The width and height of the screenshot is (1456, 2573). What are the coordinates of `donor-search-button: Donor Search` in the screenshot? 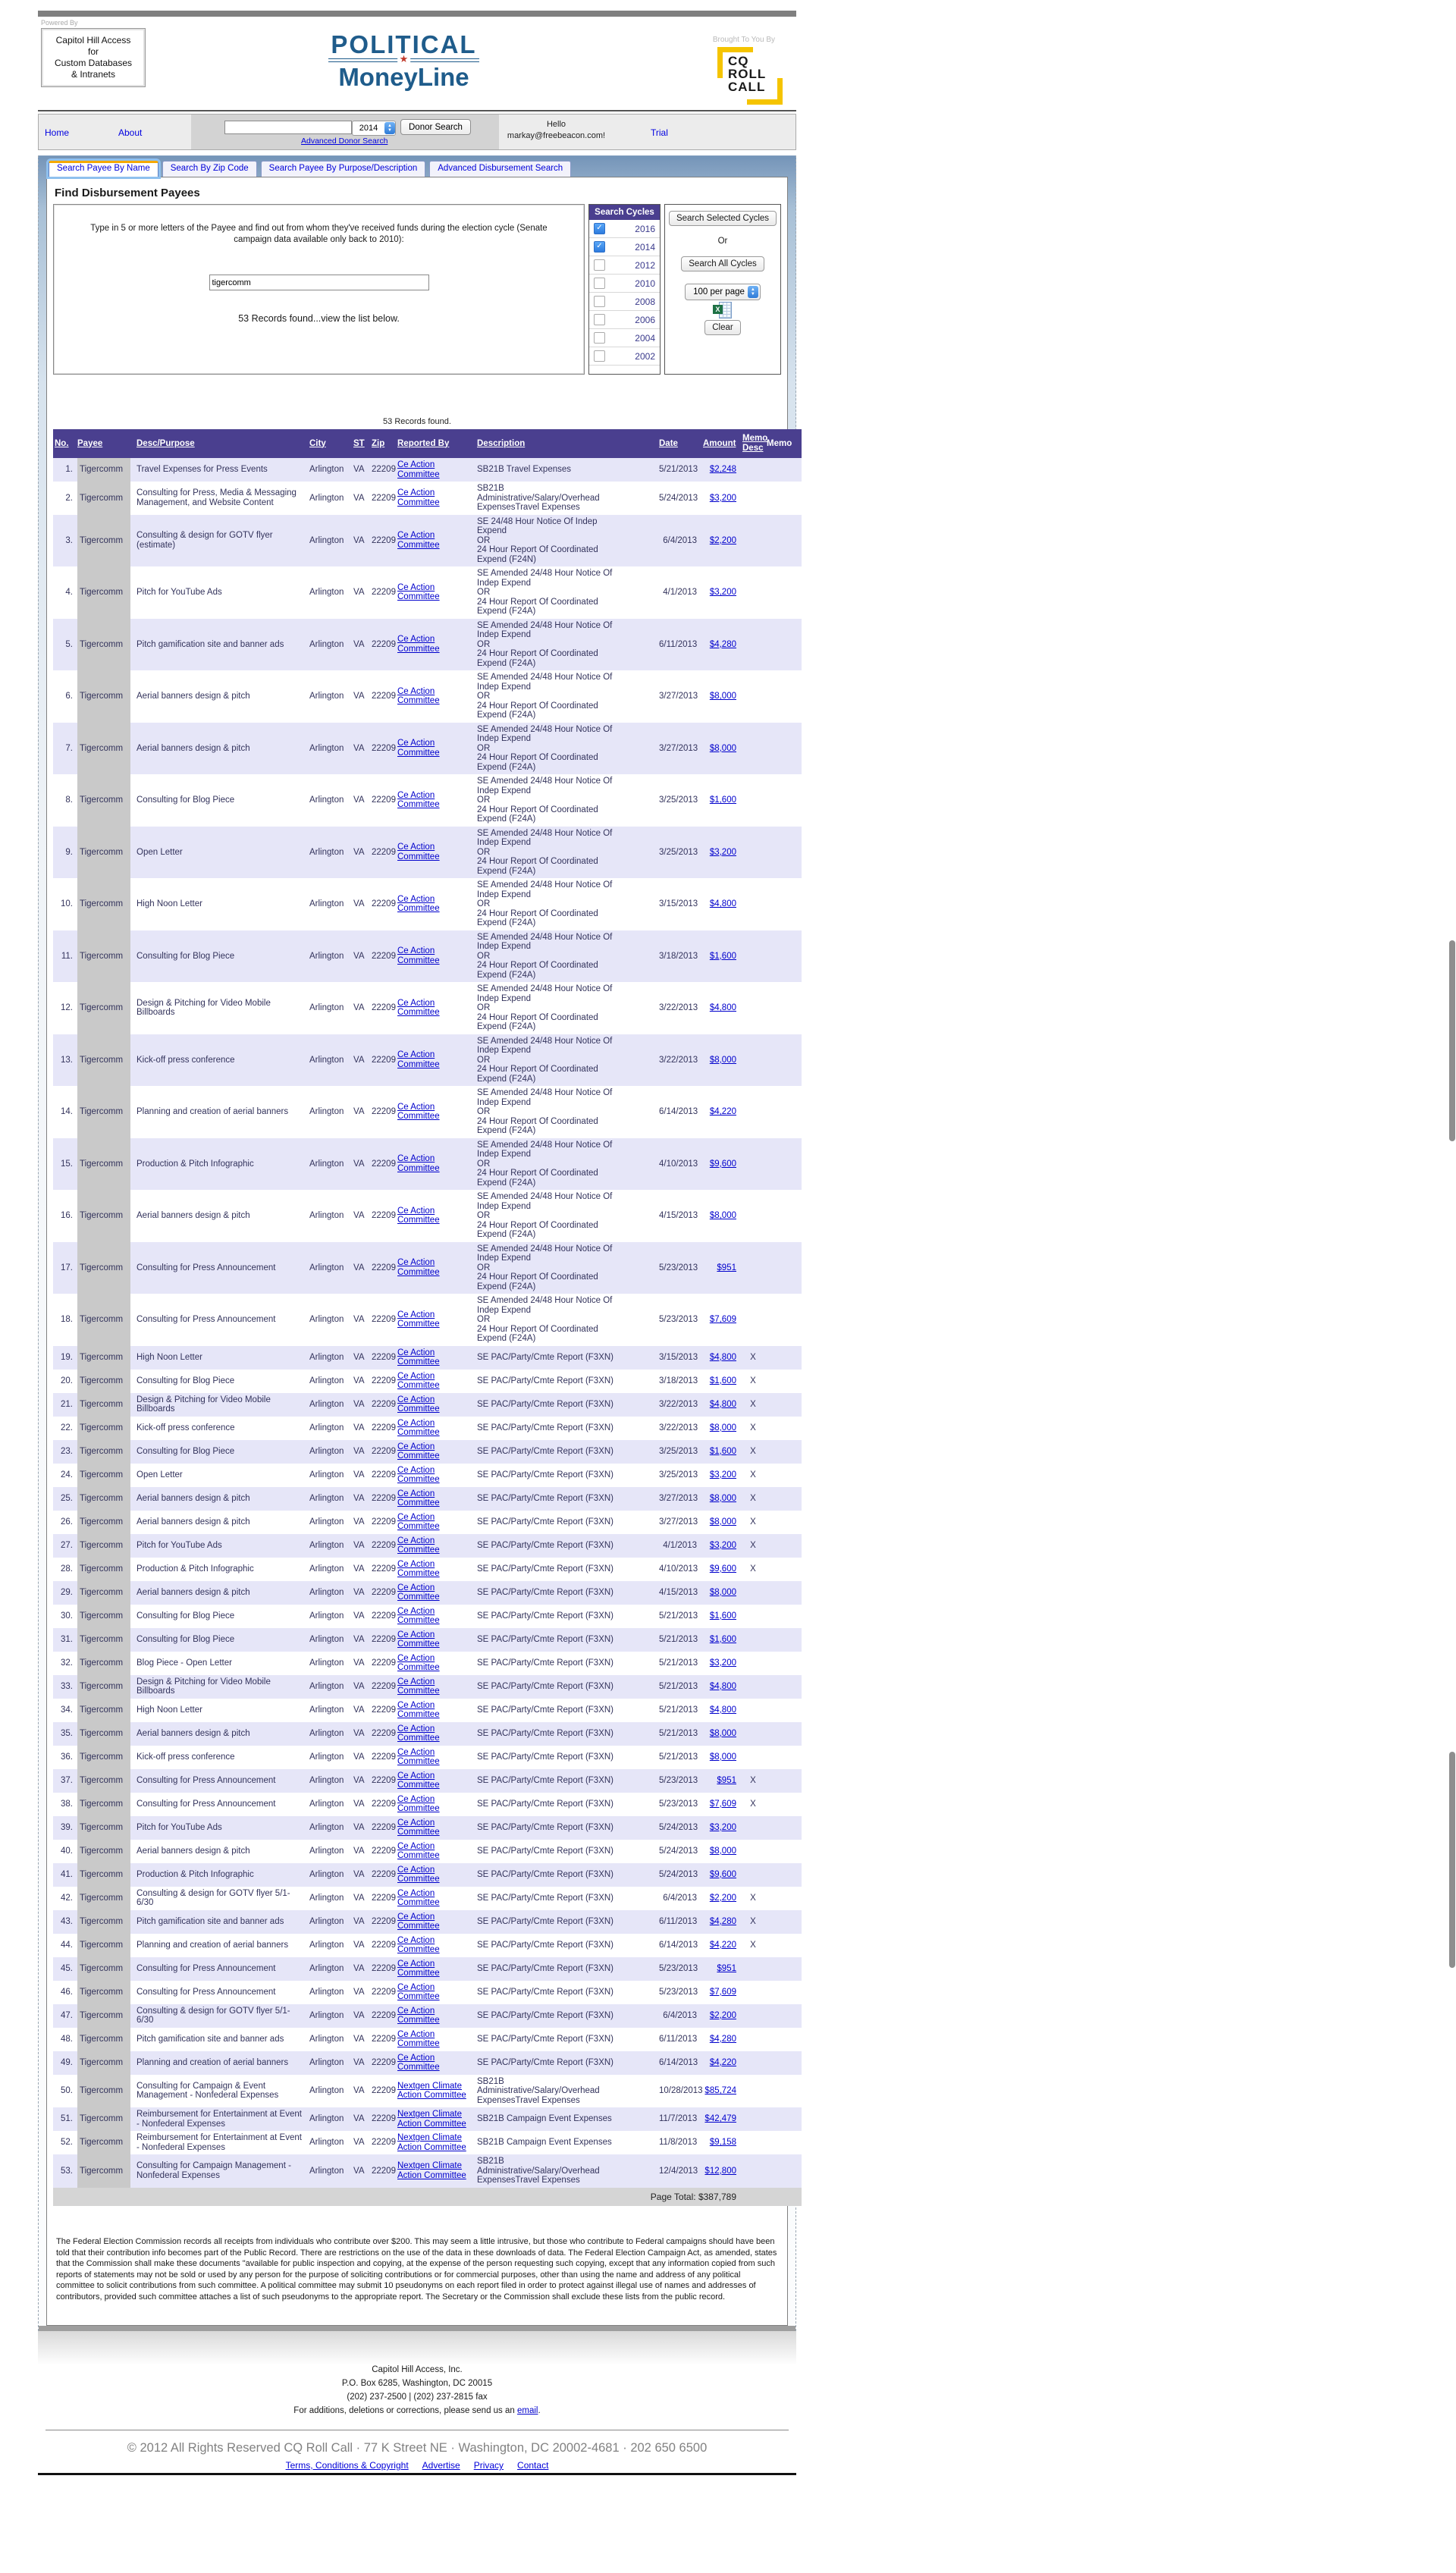 It's located at (435, 127).